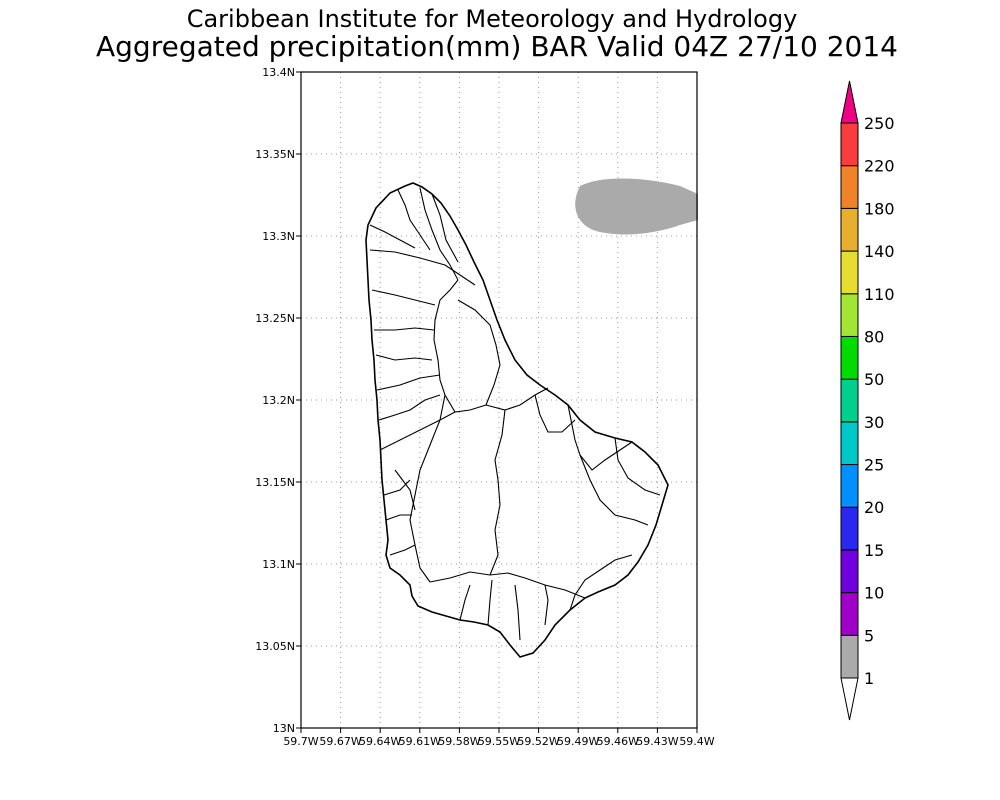 This screenshot has width=1000, height=800. What do you see at coordinates (499, 741) in the screenshot?
I see `lon-tick-label: 59.55W` at bounding box center [499, 741].